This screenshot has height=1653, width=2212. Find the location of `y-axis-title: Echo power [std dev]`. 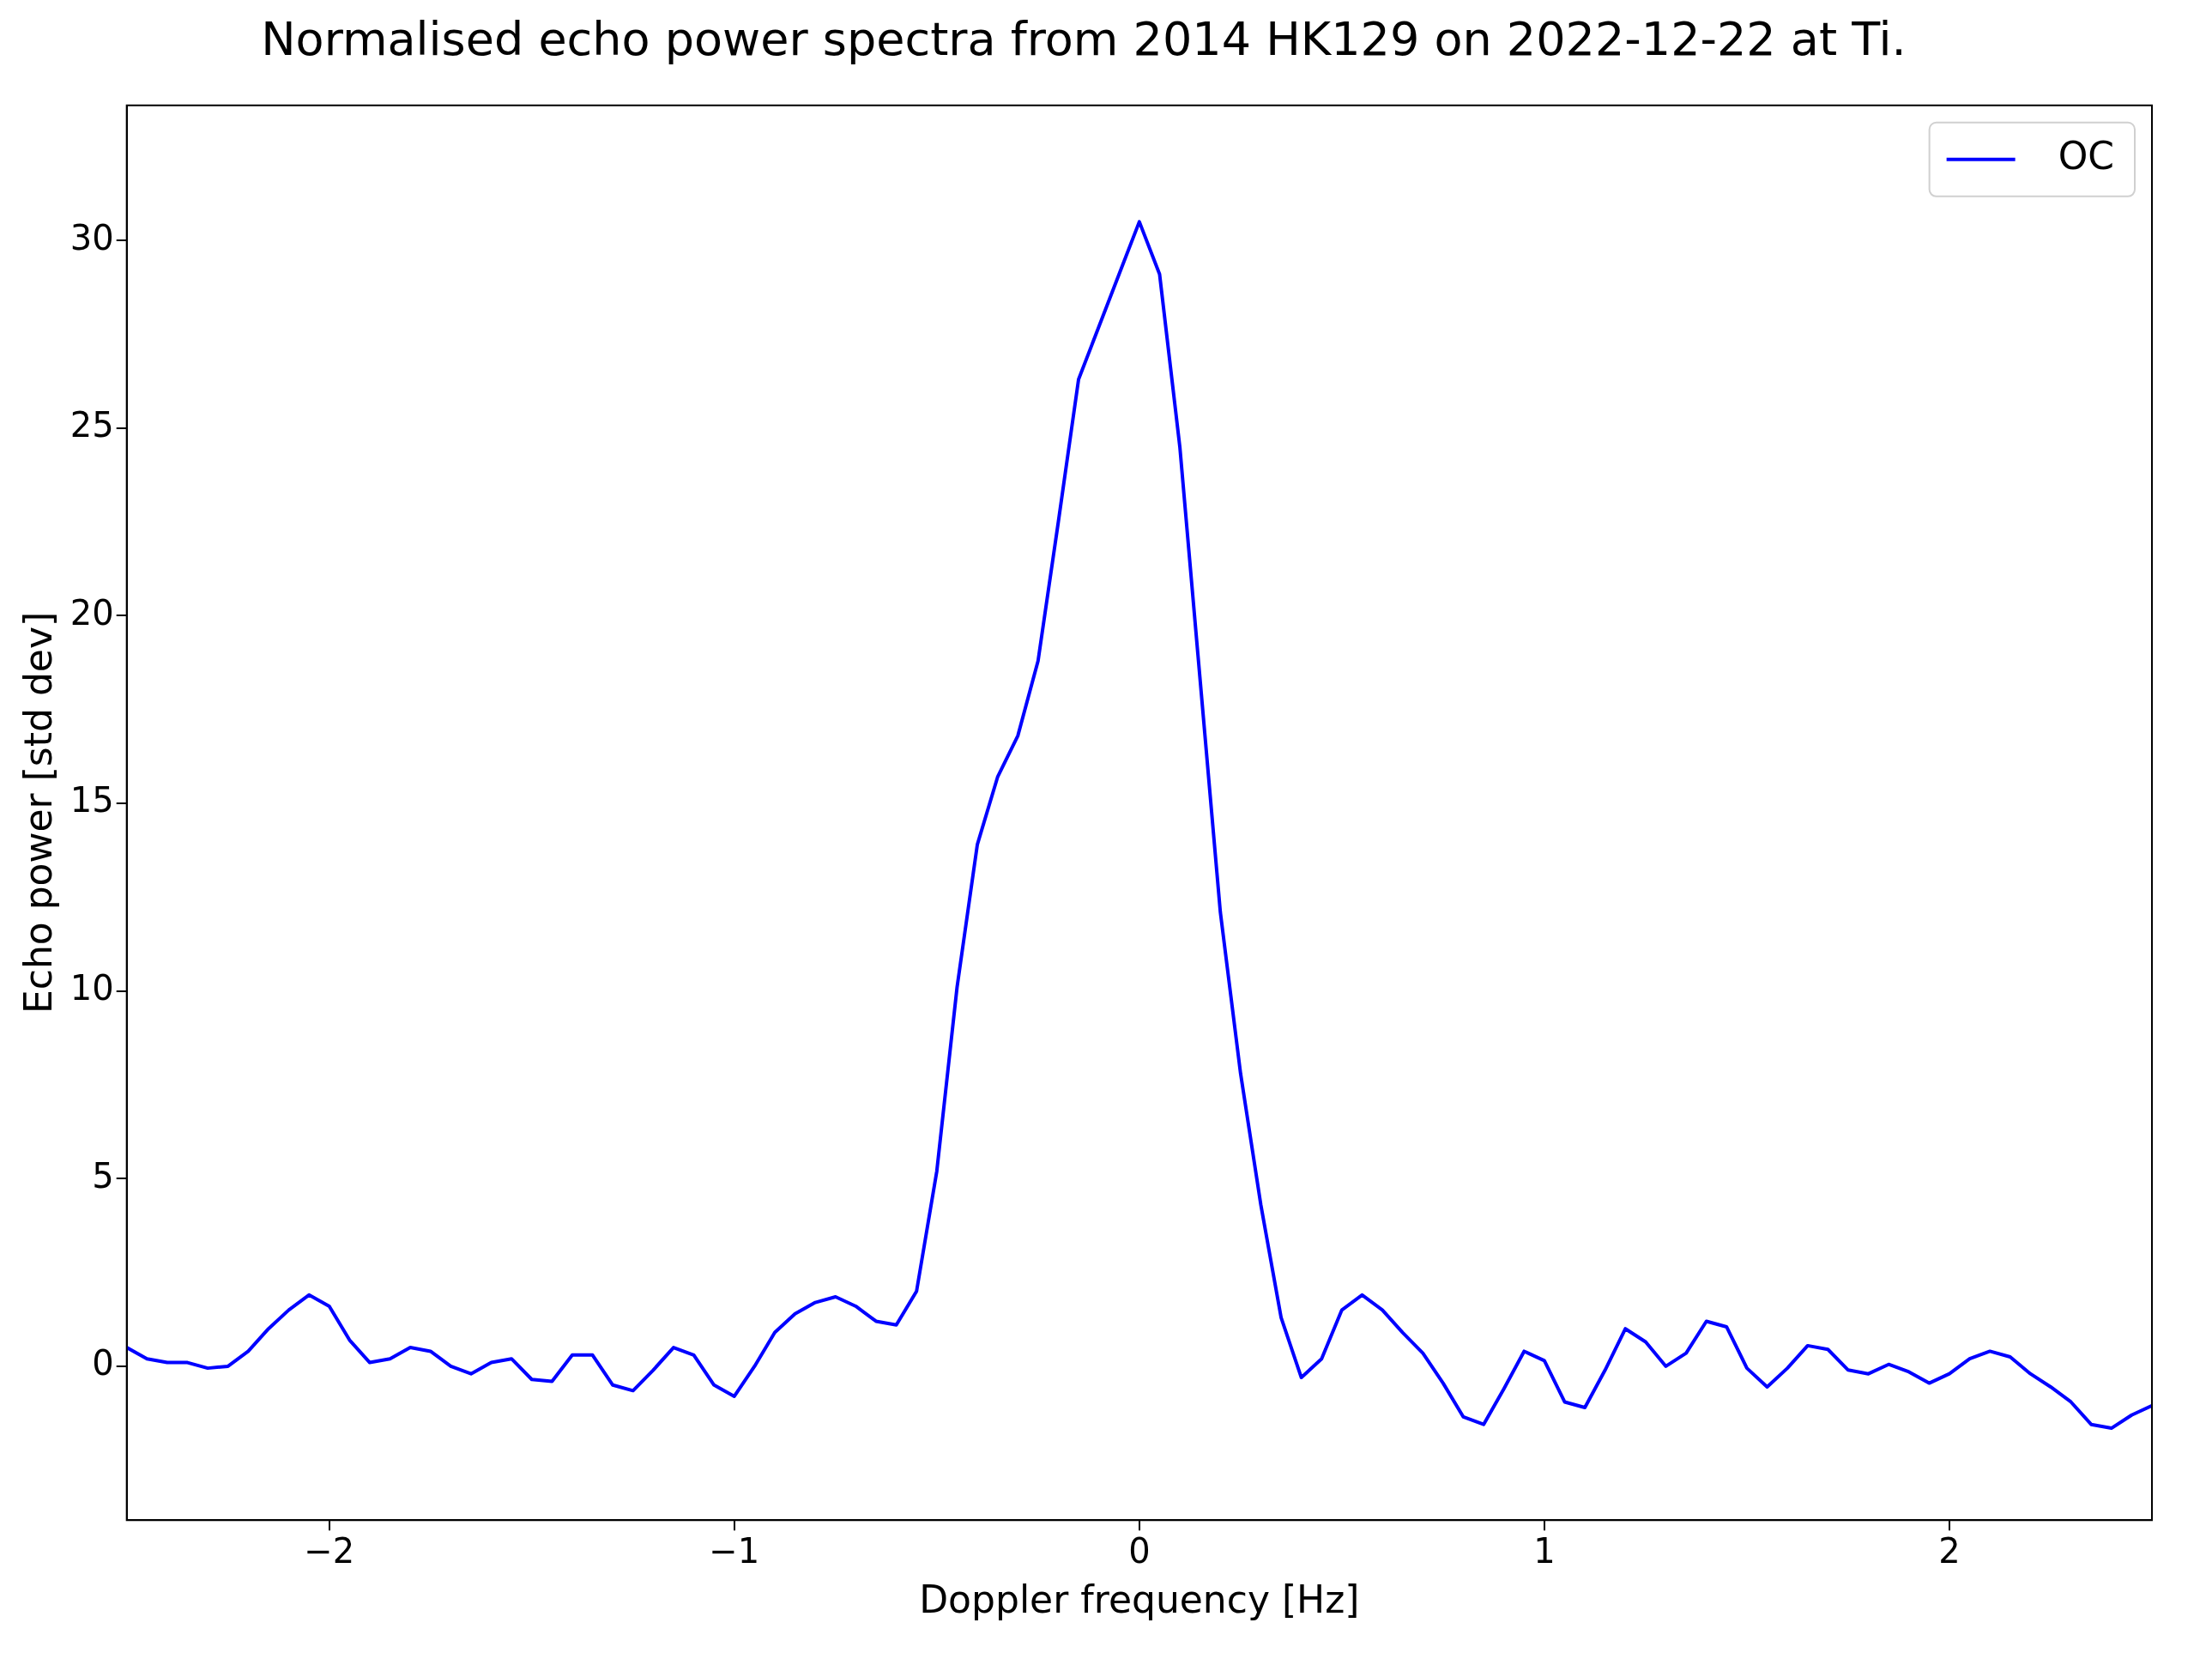

y-axis-title: Echo power [std dev] is located at coordinates (37, 813).